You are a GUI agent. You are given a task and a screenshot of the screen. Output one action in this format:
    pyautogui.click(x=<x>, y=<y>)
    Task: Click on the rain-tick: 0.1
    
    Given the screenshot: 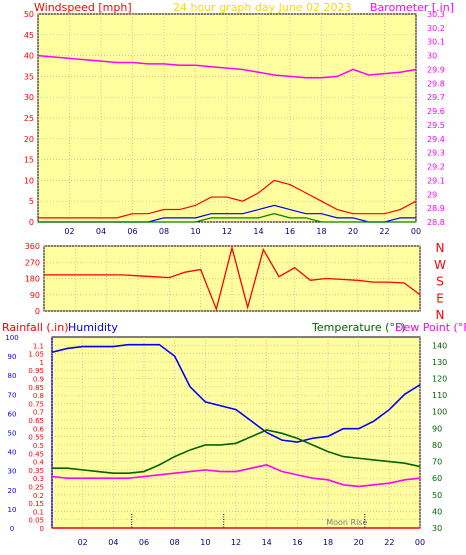 What is the action you would take?
    pyautogui.click(x=38, y=512)
    